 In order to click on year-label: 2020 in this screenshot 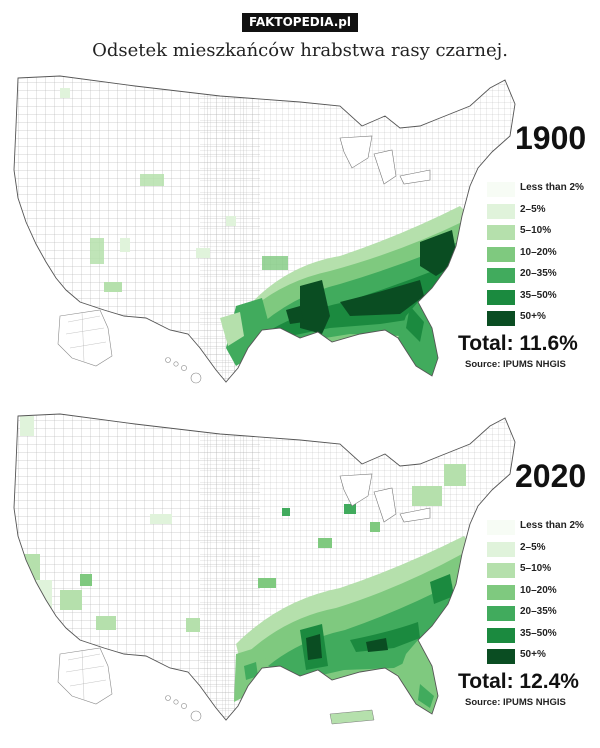, I will do `click(551, 476)`.